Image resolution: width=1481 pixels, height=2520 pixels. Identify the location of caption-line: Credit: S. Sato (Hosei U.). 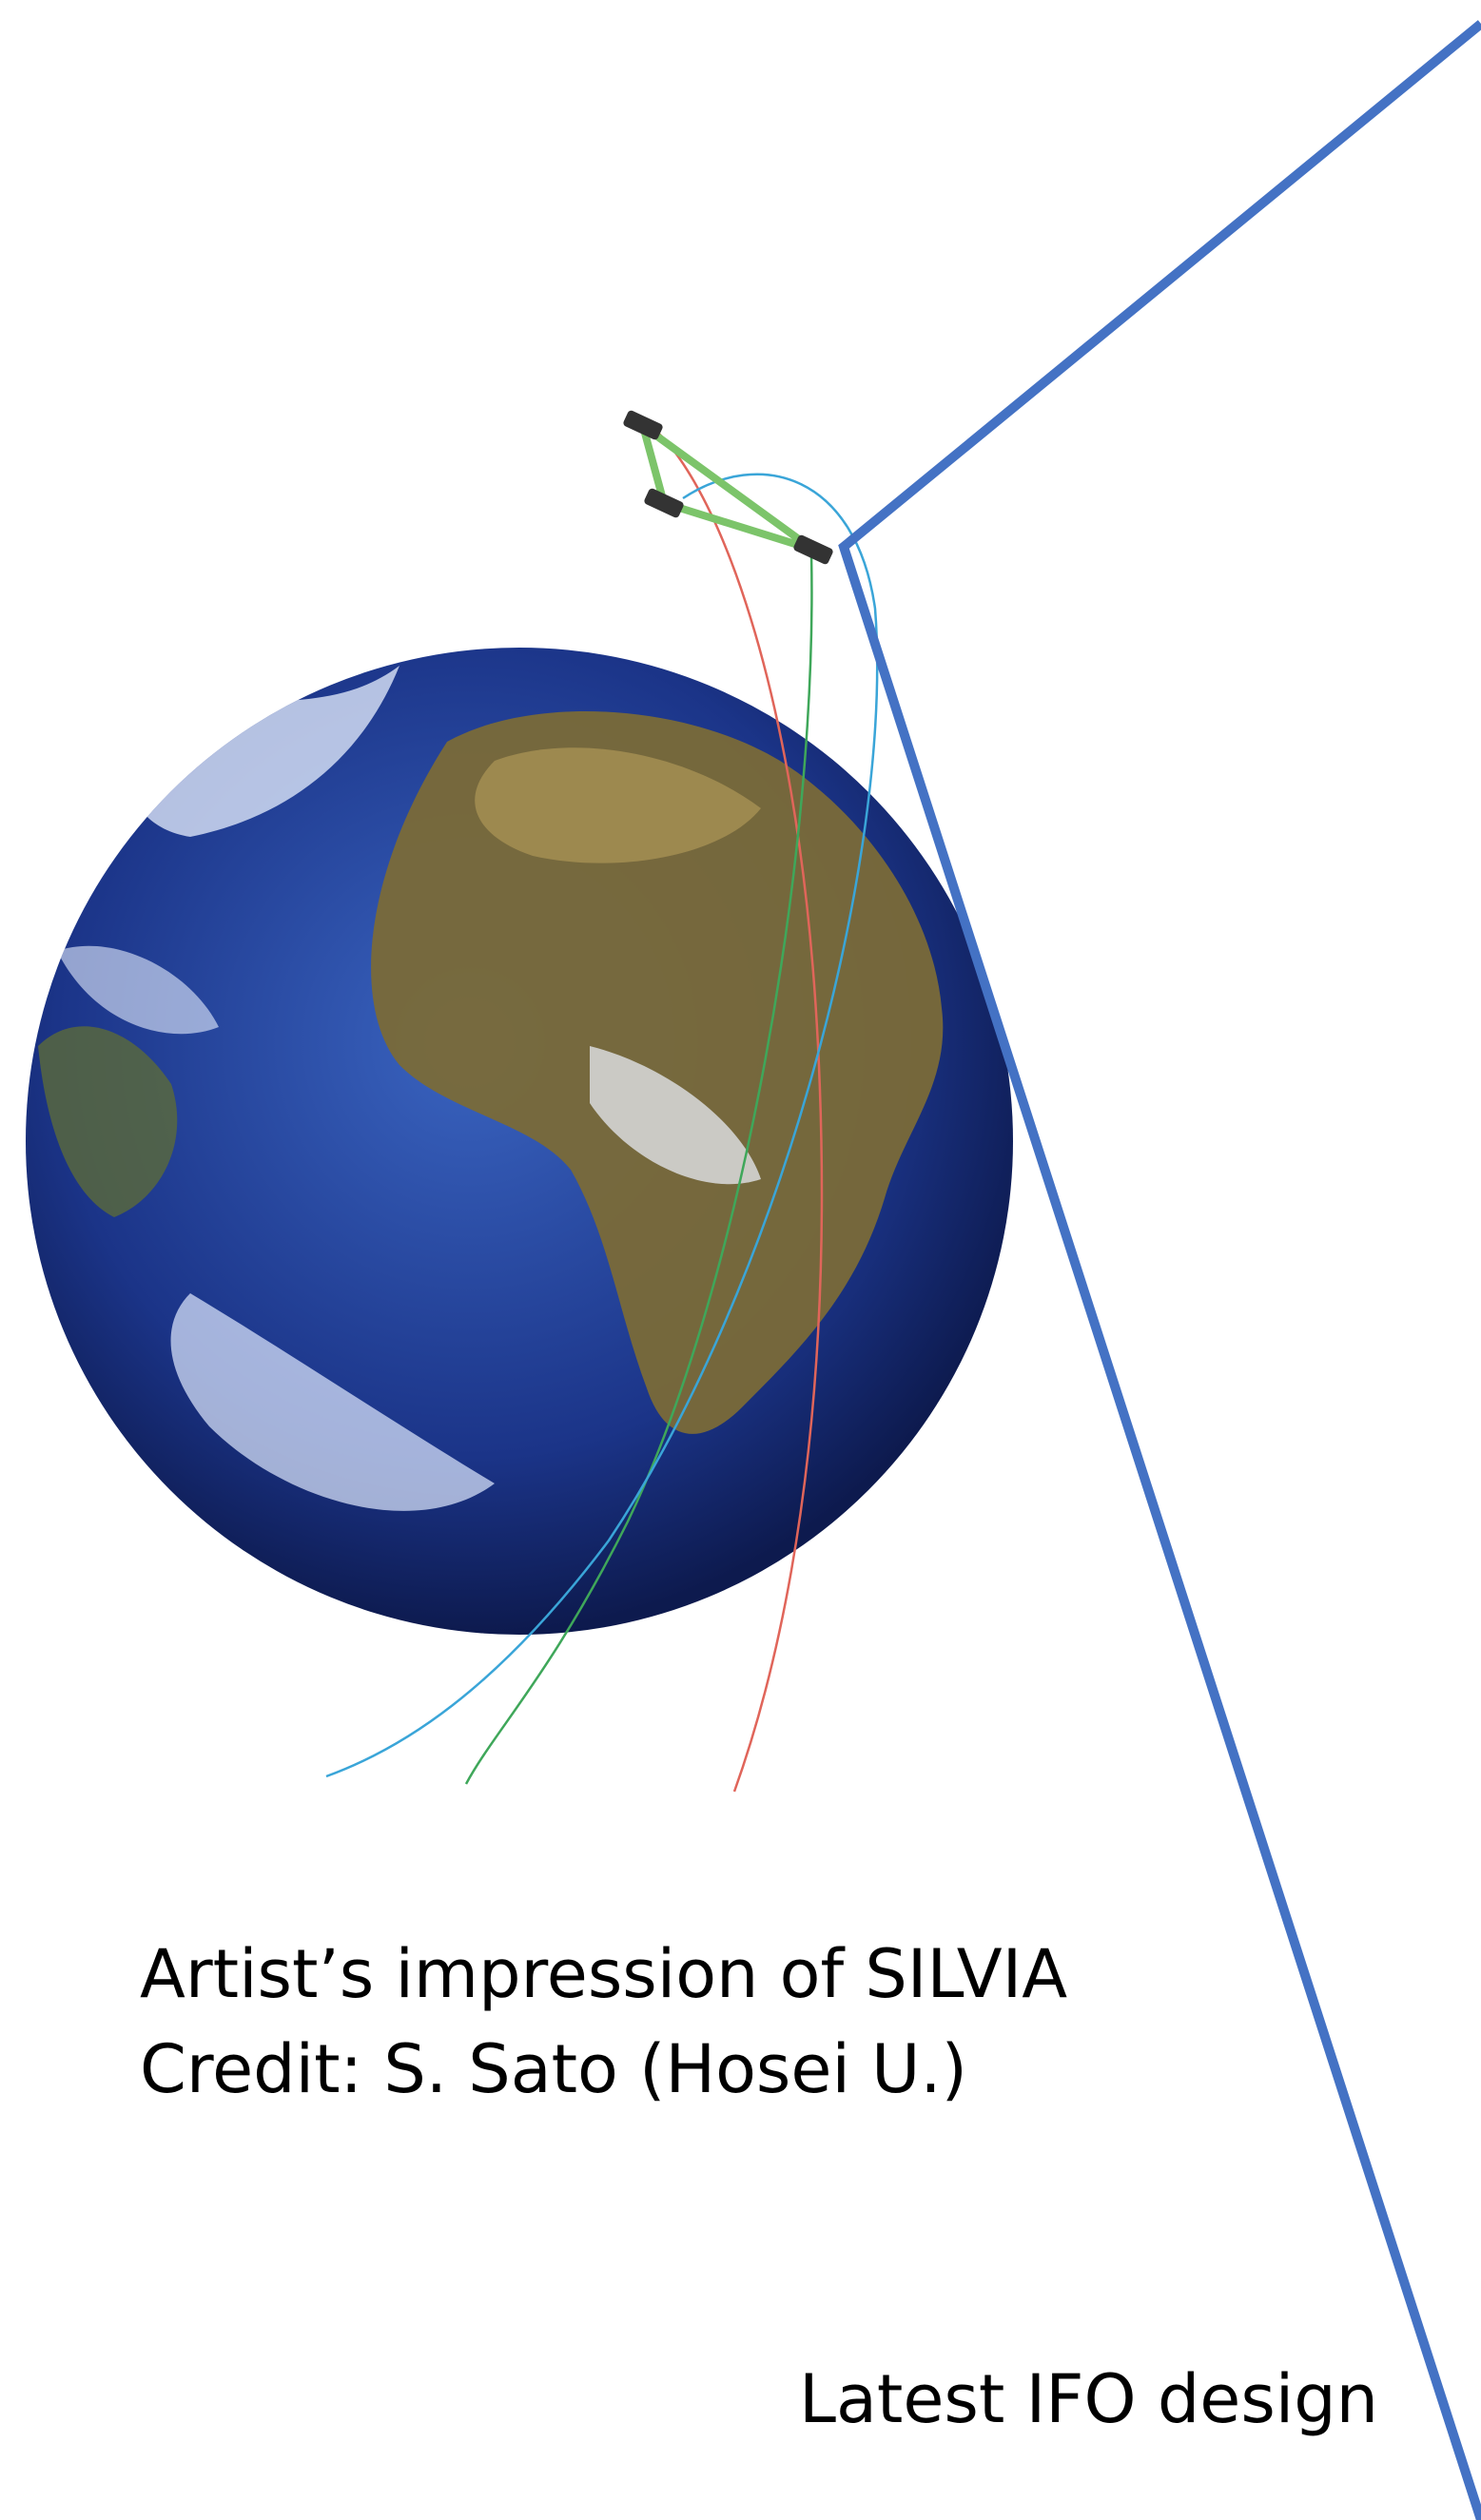
(553, 2069).